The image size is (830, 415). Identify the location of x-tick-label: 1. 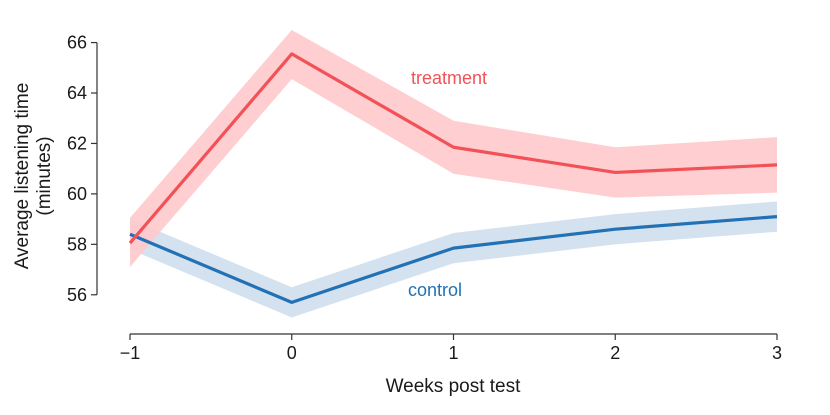
(453, 353).